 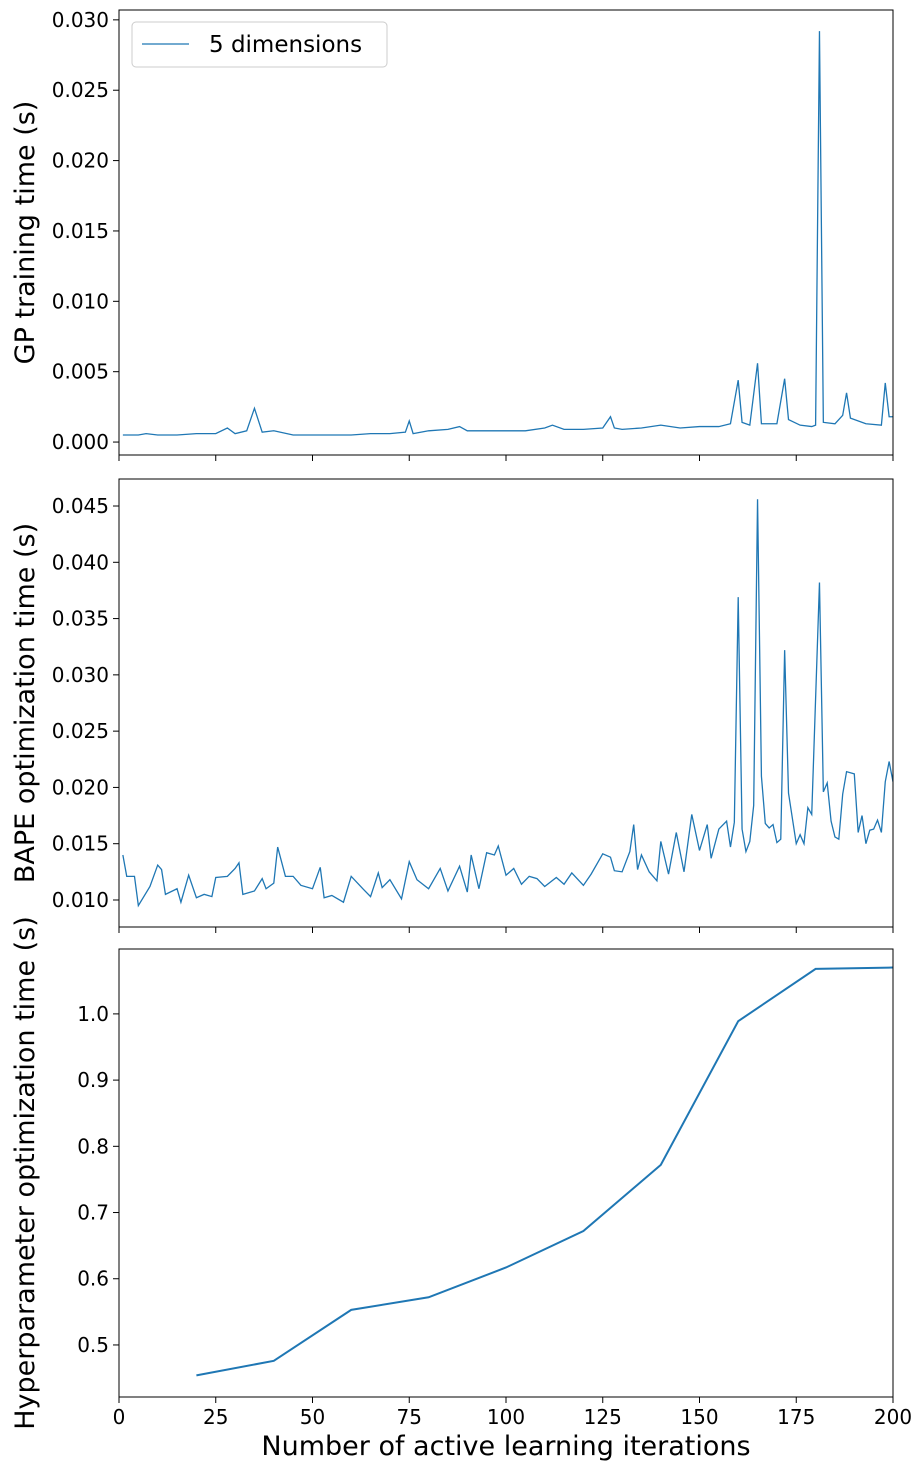 I want to click on x-tick-label: 125, so click(x=603, y=1417).